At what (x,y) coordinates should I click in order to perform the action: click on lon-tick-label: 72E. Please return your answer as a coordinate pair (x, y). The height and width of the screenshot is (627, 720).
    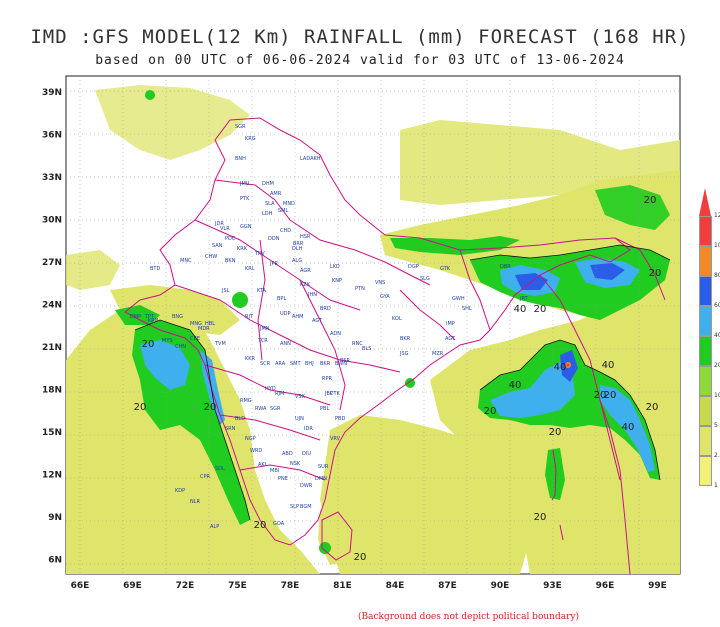
    Looking at the image, I should click on (185, 586).